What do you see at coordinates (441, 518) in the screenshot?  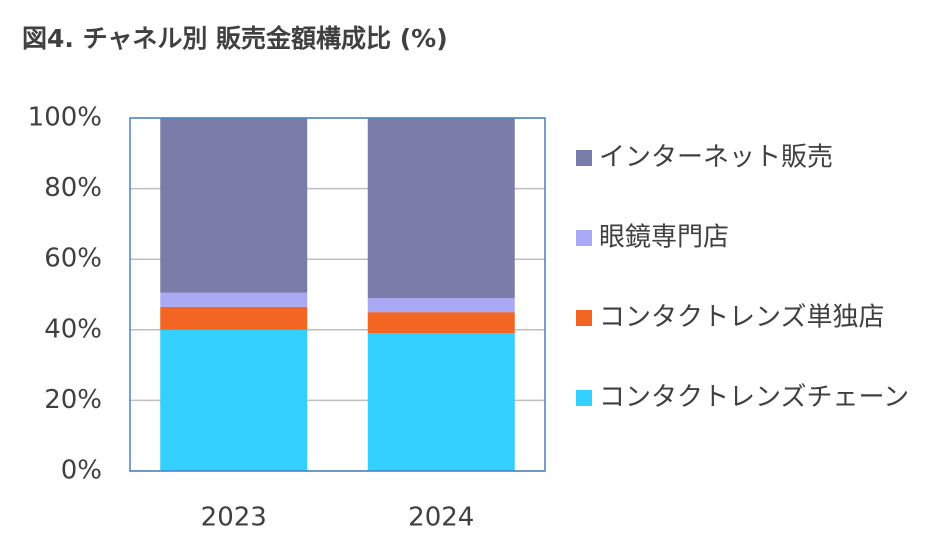 I see `x-tick-label: 2024` at bounding box center [441, 518].